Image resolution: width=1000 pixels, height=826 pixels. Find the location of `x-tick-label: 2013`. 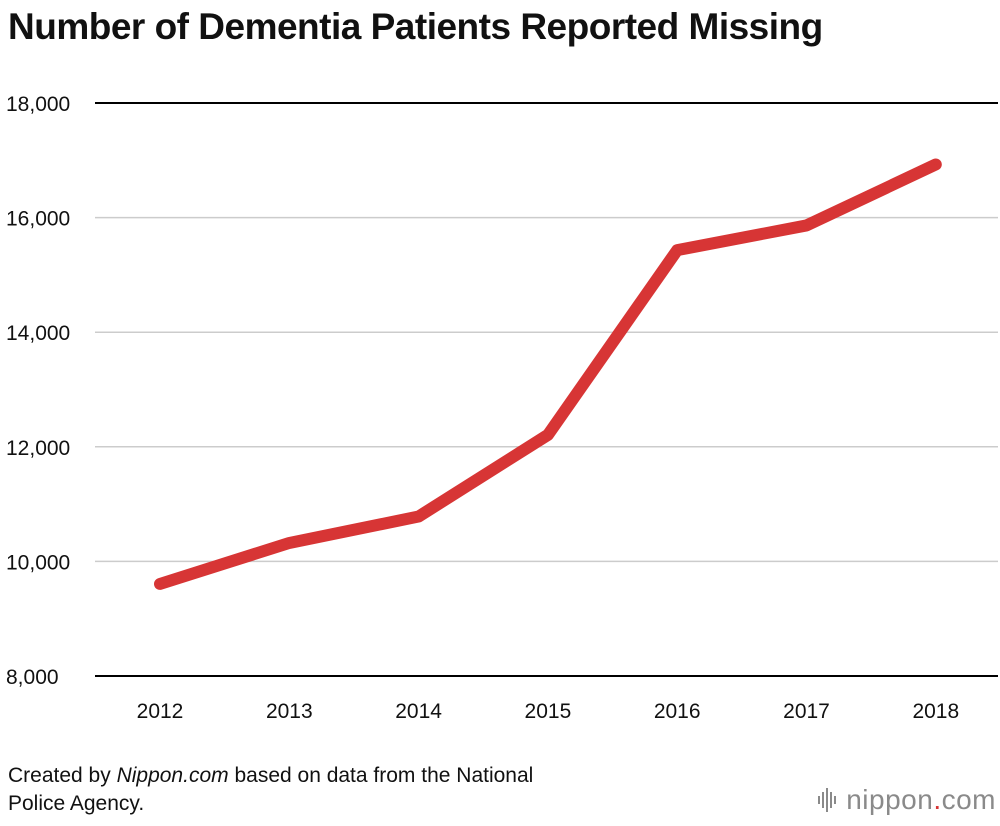

x-tick-label: 2013 is located at coordinates (289, 711).